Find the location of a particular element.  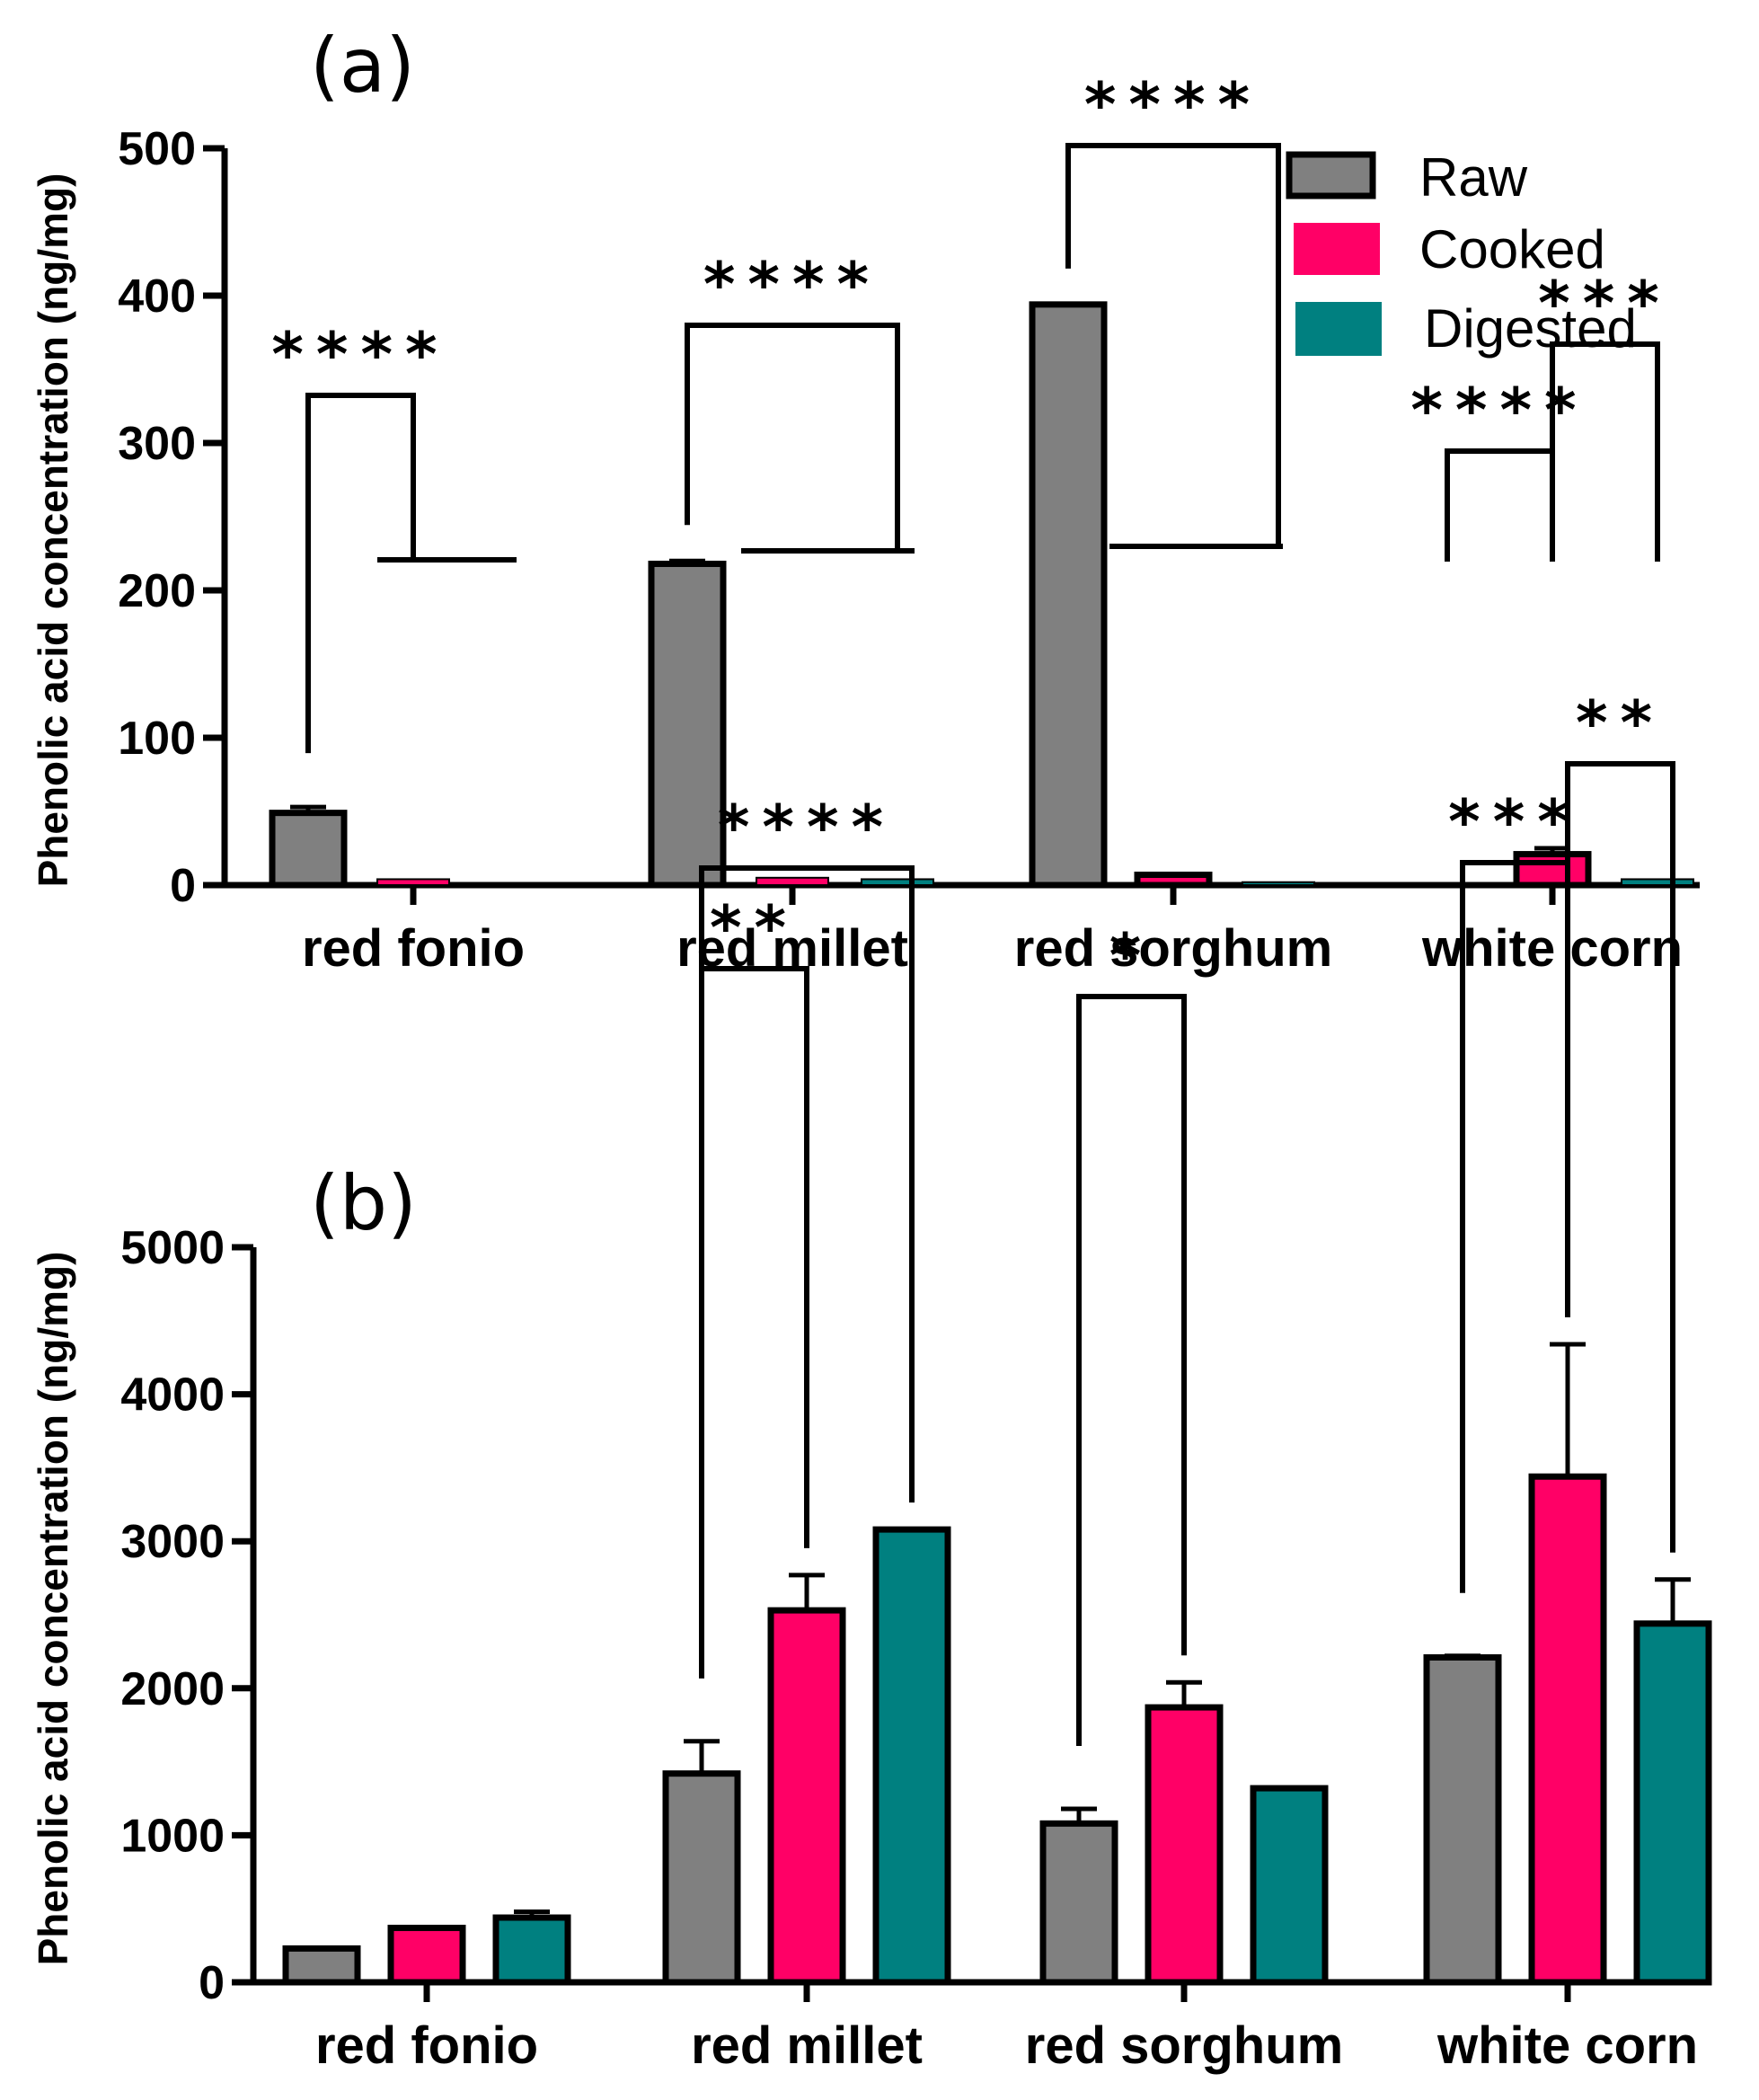

legend-swatch-raw is located at coordinates (1331, 175).